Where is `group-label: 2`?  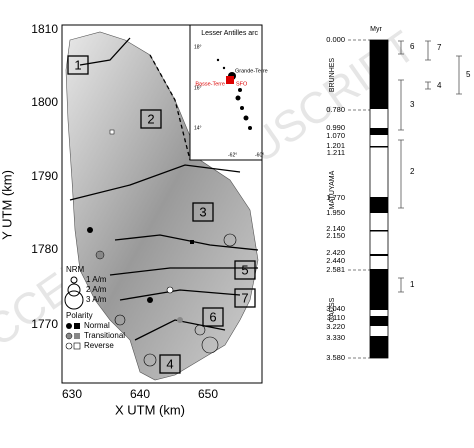 group-label: 2 is located at coordinates (412, 171).